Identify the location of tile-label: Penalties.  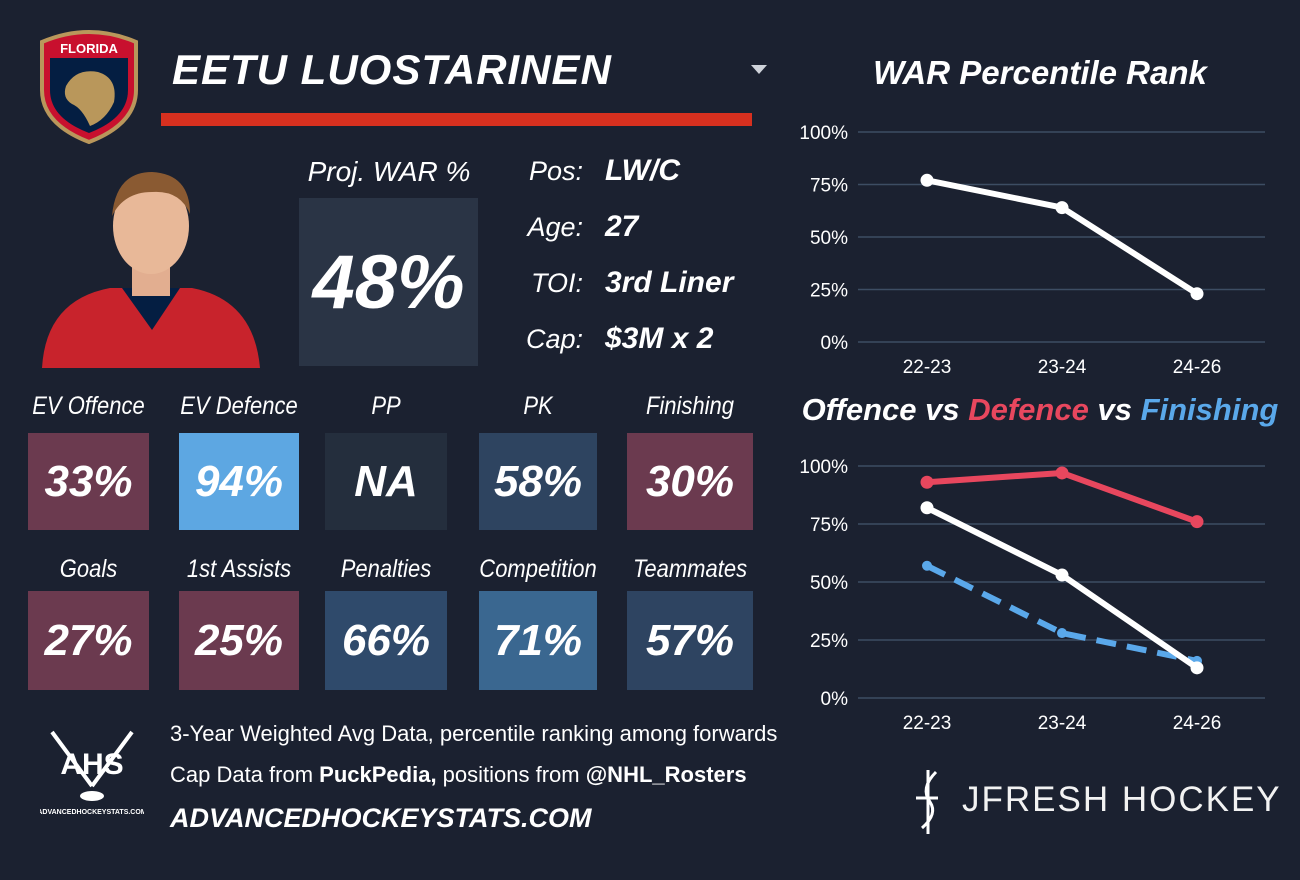
(386, 569).